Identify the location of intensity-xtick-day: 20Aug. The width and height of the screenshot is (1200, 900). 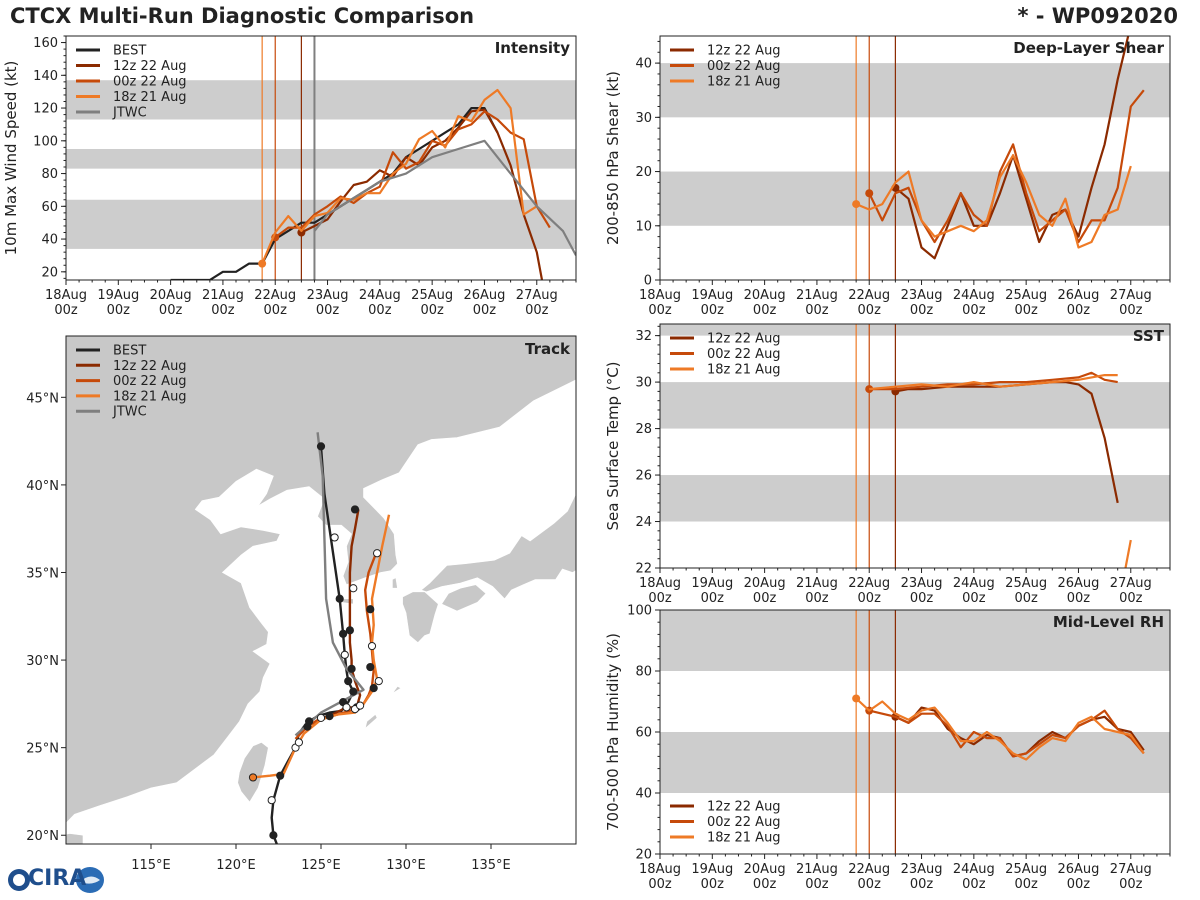
(171, 295).